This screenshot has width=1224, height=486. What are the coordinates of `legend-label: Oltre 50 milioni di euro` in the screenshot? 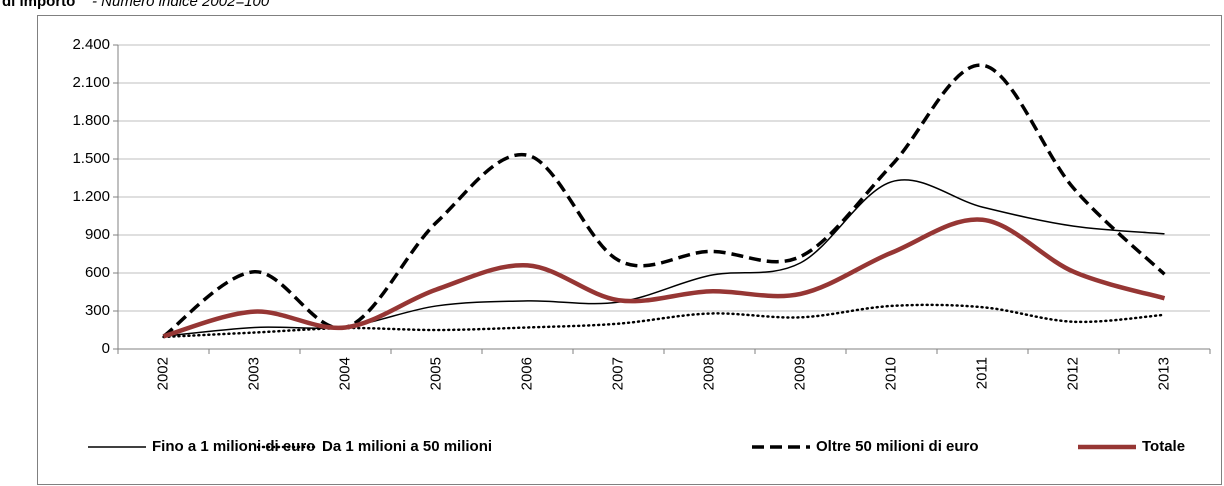 It's located at (897, 446).